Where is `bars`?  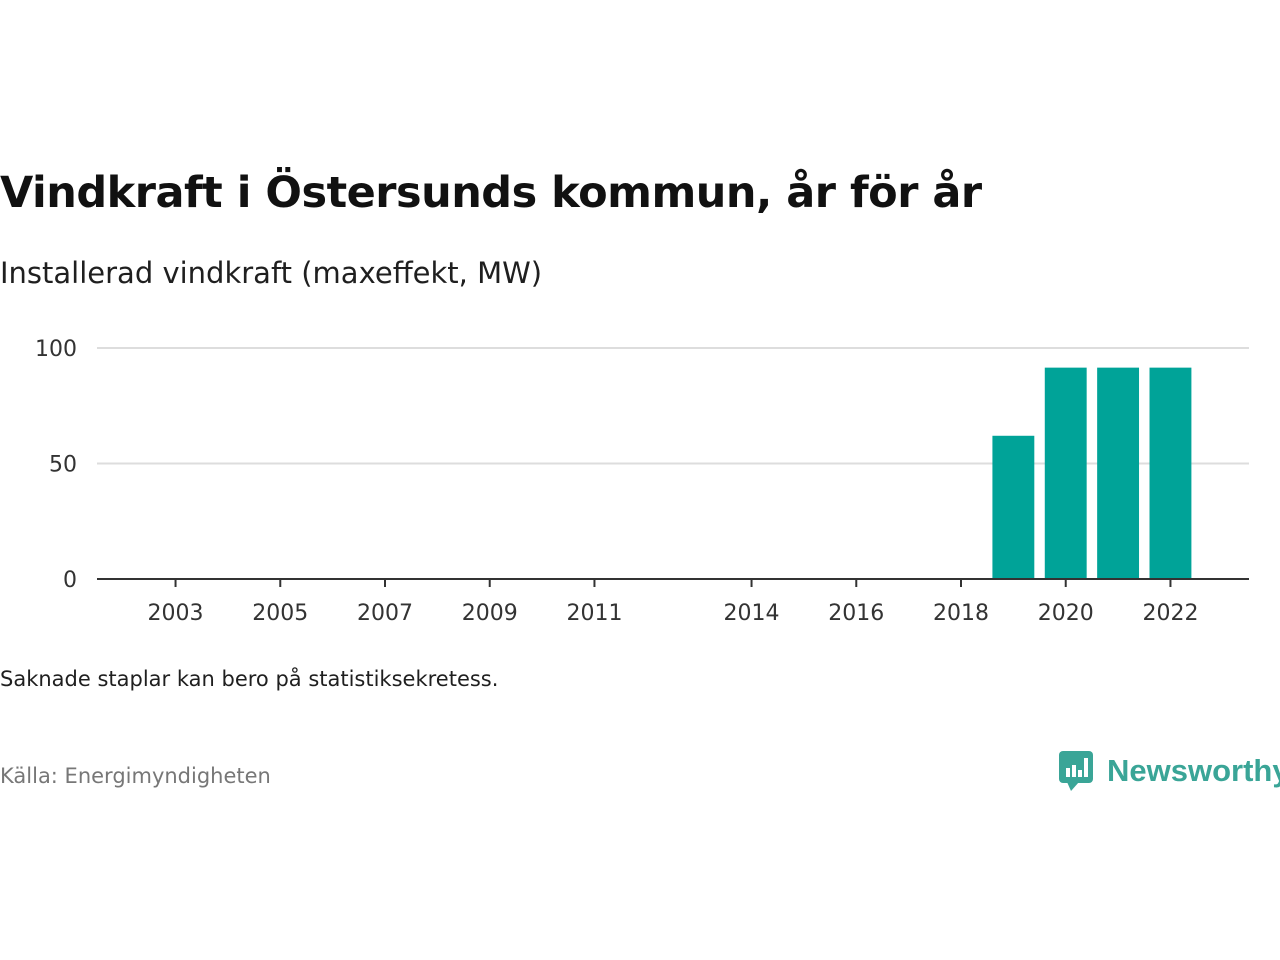
bars is located at coordinates (1092, 473).